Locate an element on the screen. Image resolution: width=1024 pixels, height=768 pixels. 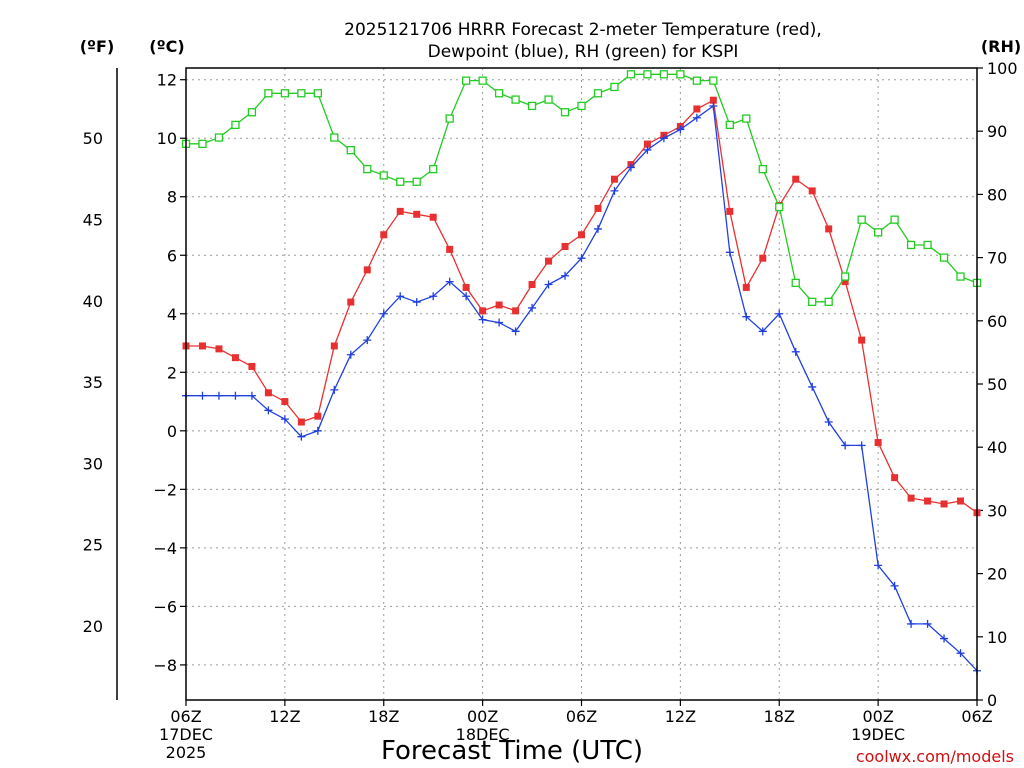
celsius-tick-label: −4 is located at coordinates (165, 548).